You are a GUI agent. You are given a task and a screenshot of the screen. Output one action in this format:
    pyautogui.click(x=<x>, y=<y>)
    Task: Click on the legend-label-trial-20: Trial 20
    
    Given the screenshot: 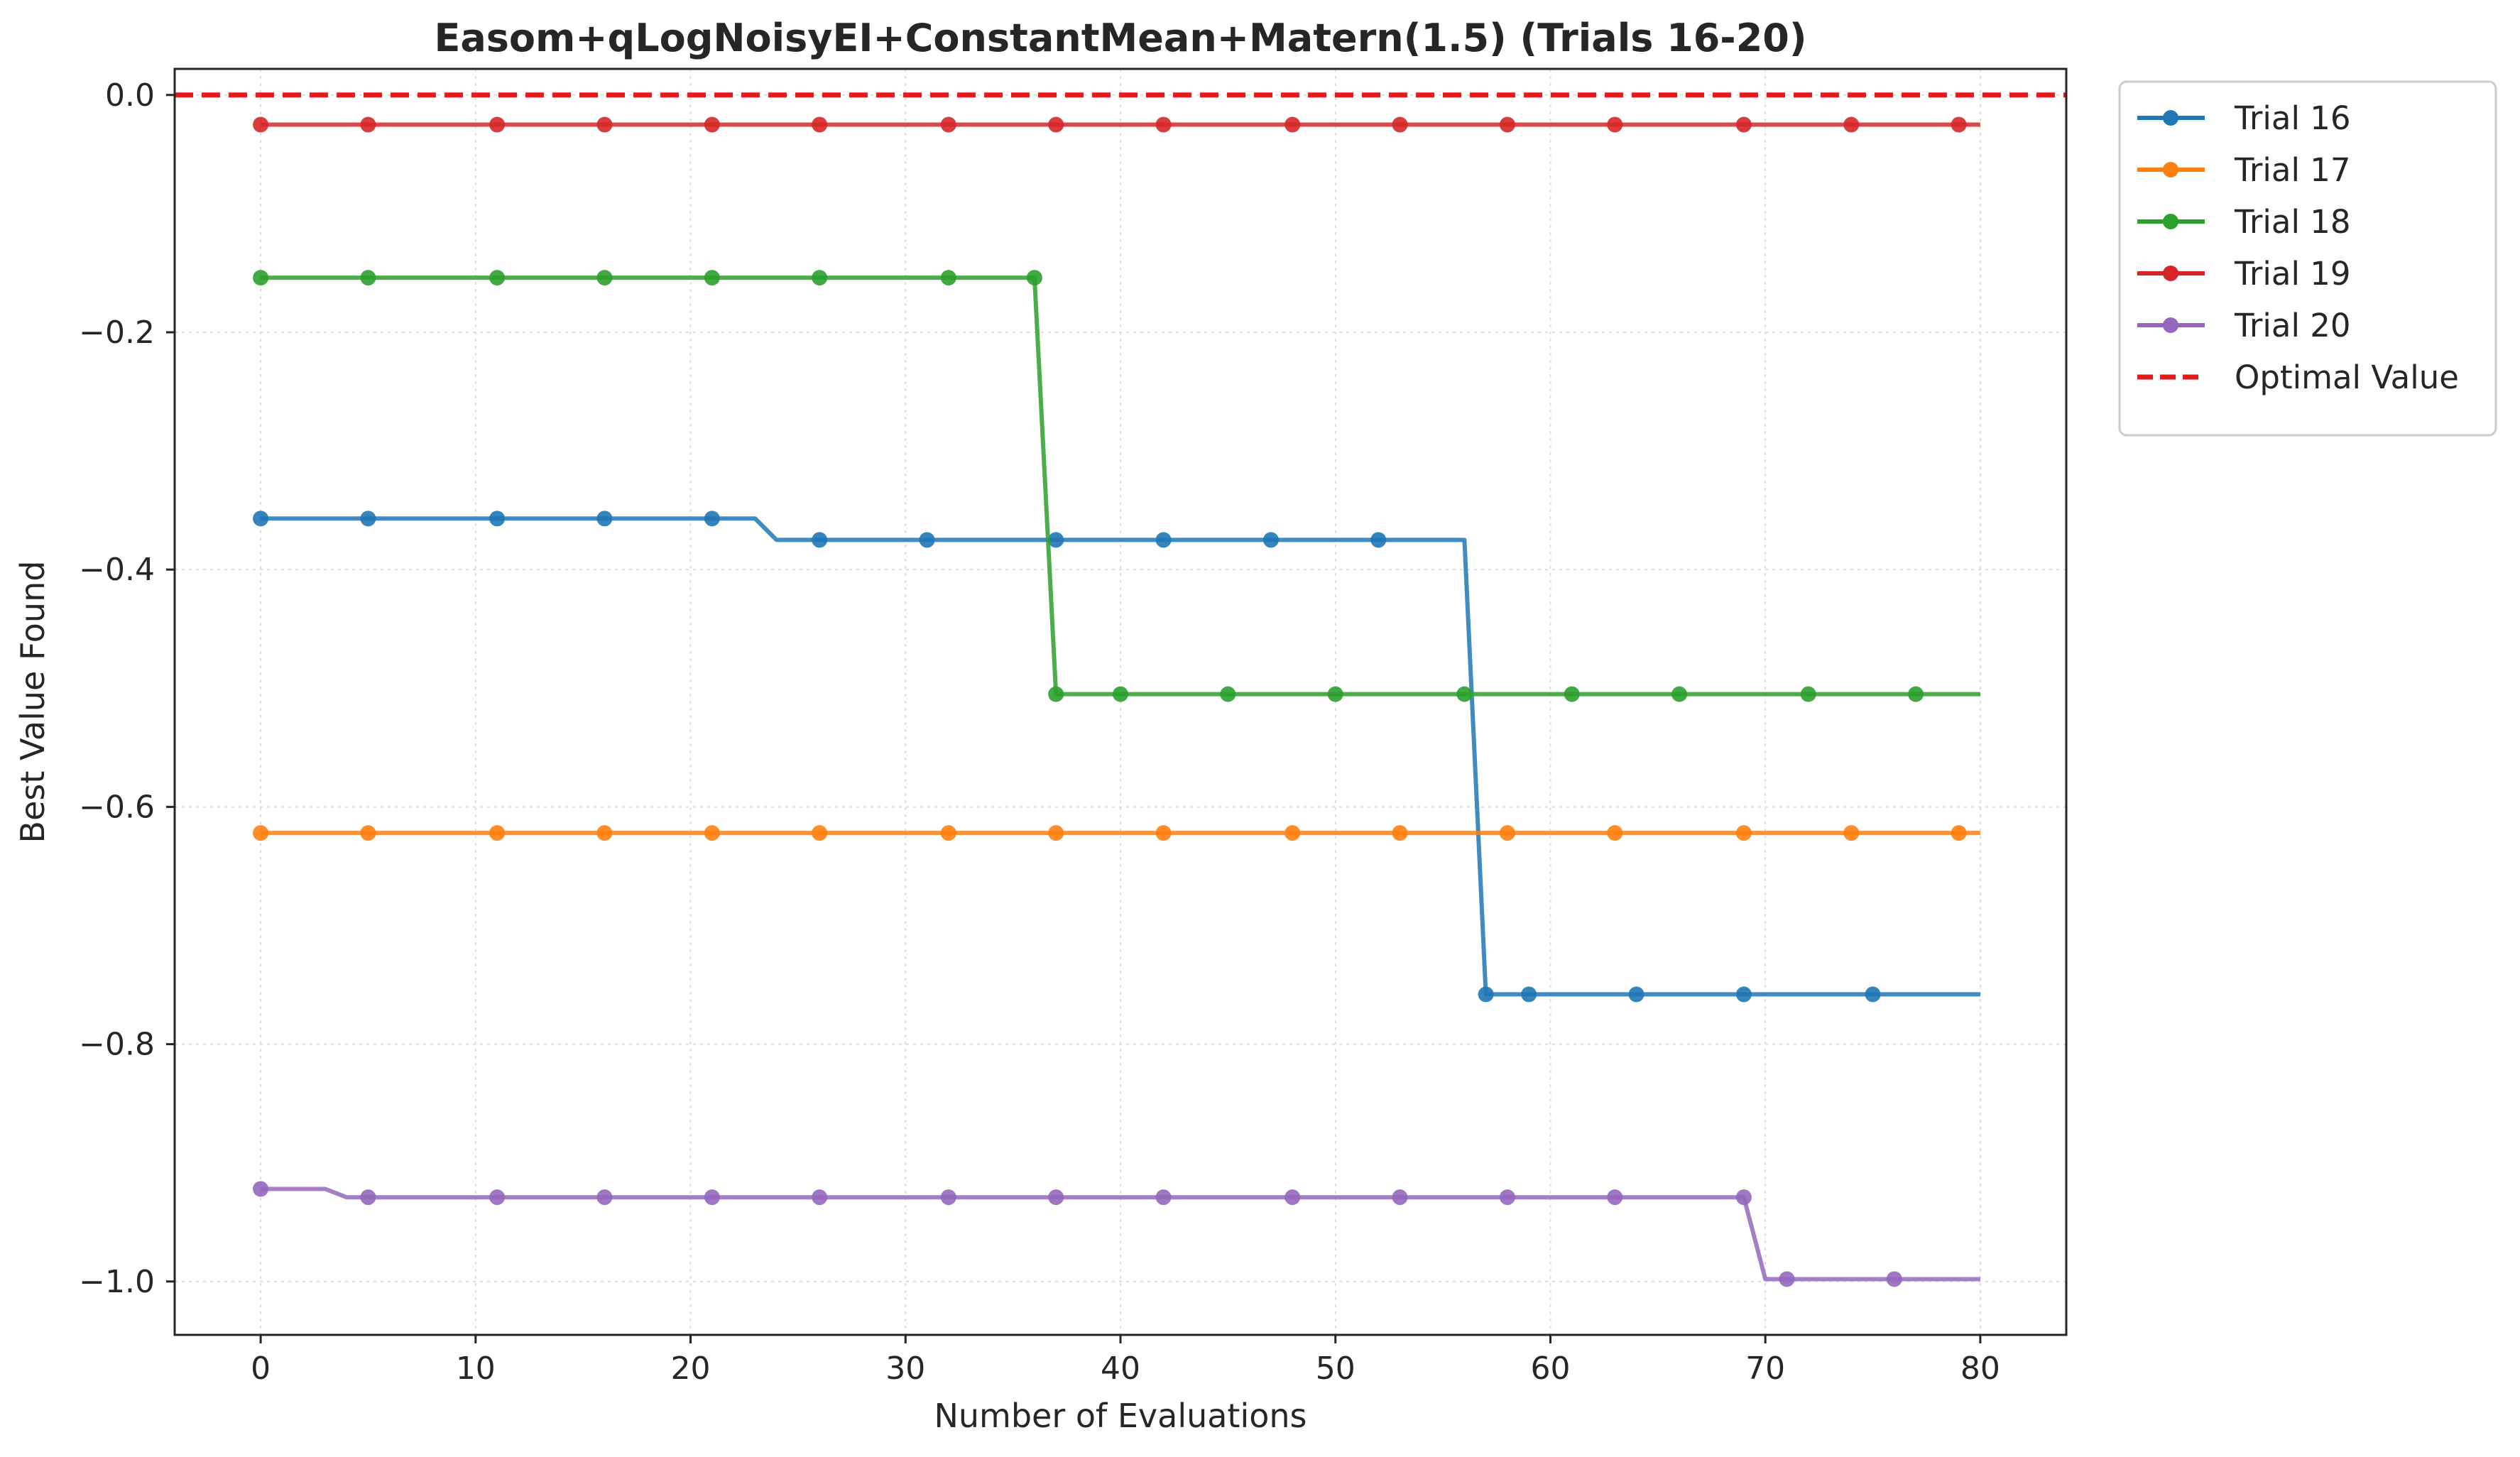 What is the action you would take?
    pyautogui.click(x=2292, y=325)
    